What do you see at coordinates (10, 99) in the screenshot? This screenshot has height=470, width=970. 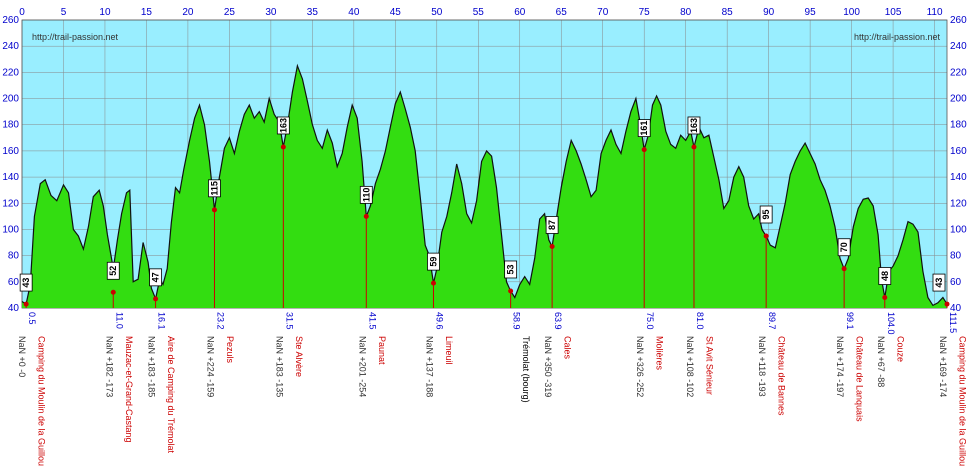 I see `y-tick-label-left: 200` at bounding box center [10, 99].